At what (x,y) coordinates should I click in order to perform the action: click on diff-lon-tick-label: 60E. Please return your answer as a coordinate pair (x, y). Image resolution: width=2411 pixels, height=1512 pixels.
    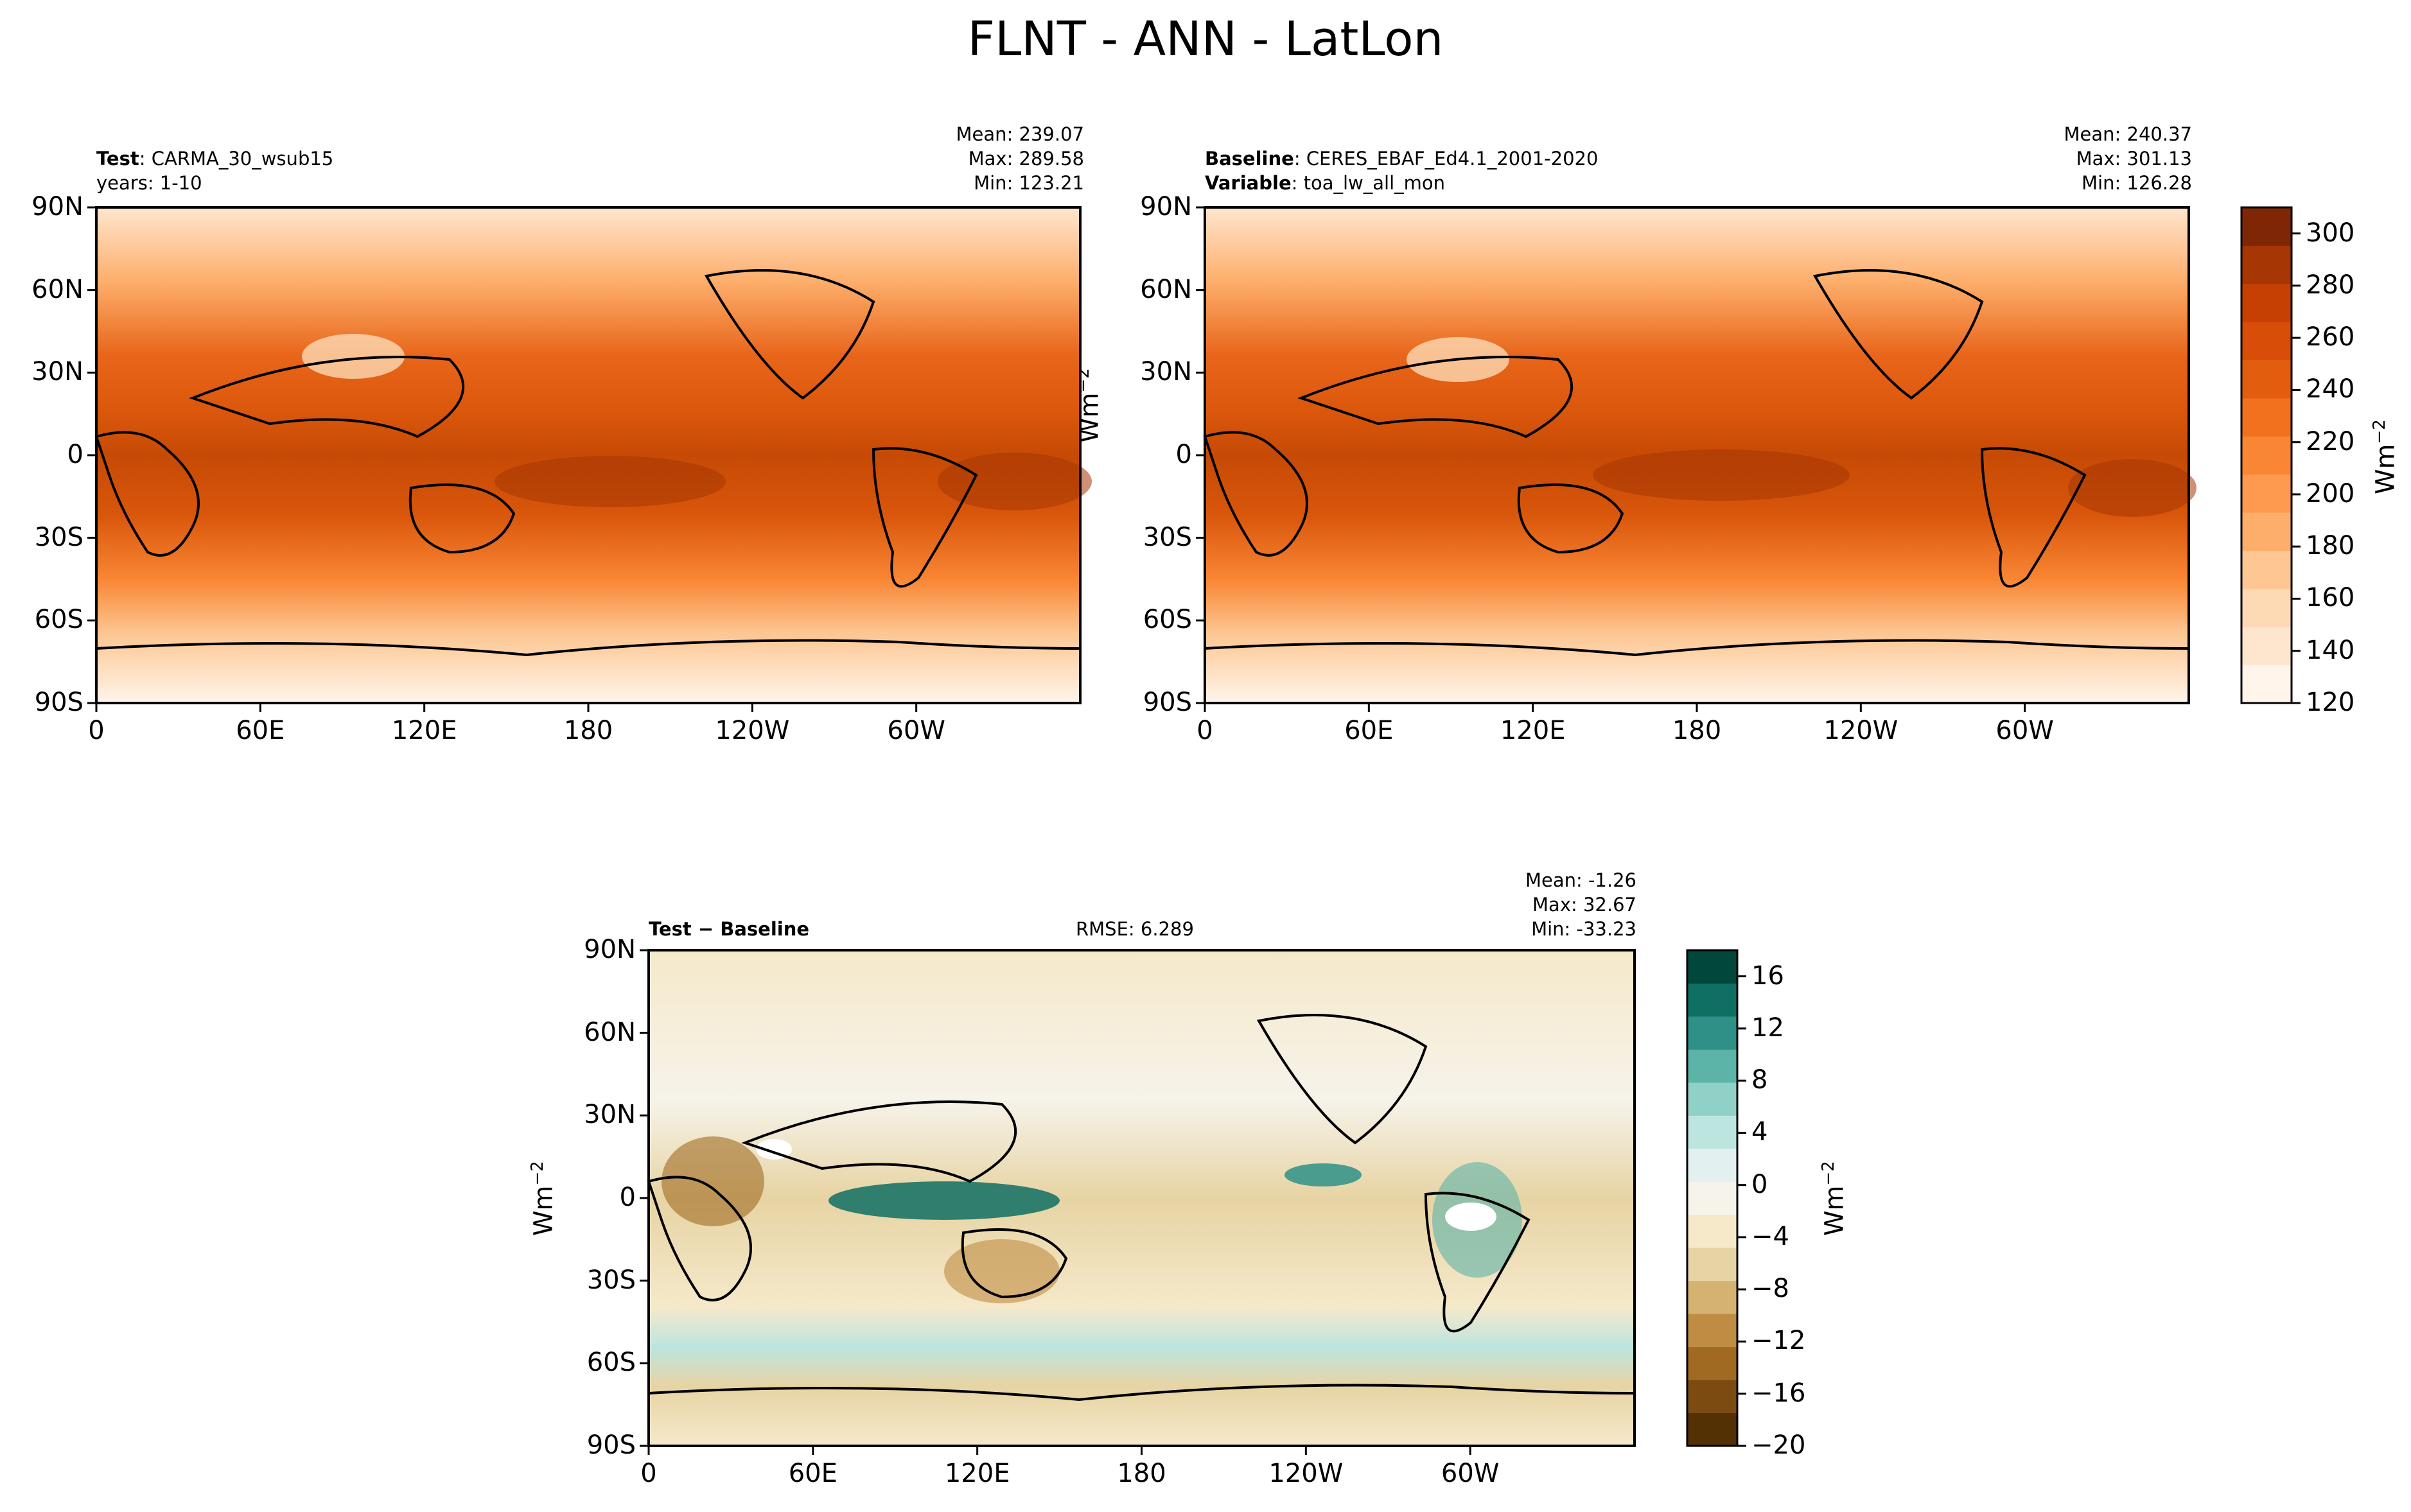
    Looking at the image, I should click on (813, 1473).